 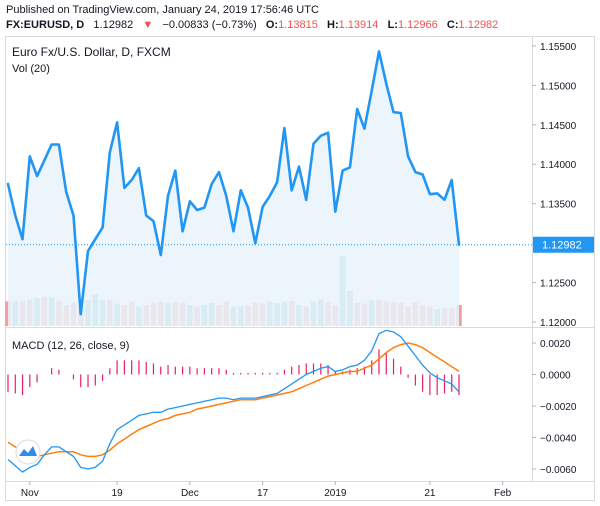 I want to click on last-price-badge, so click(x=563, y=244).